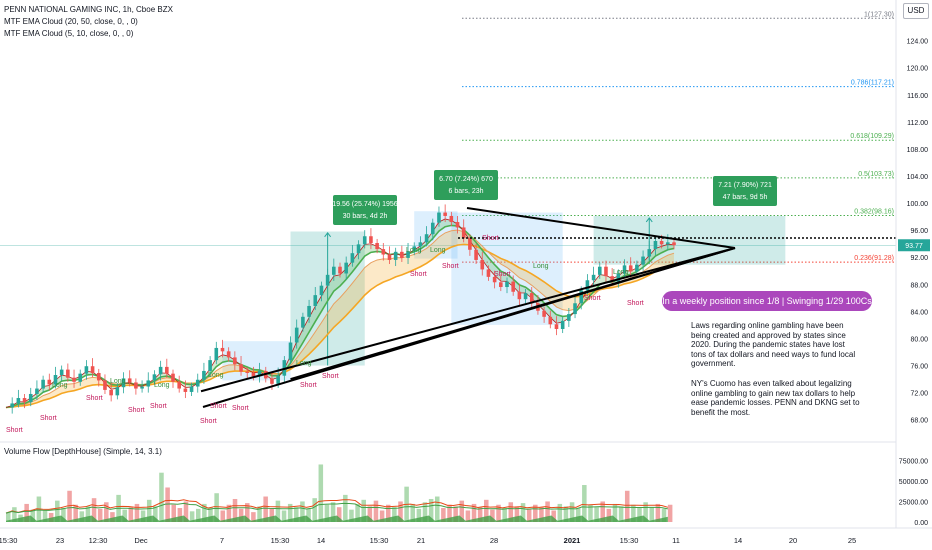  I want to click on time-tick-label: 23, so click(60, 540).